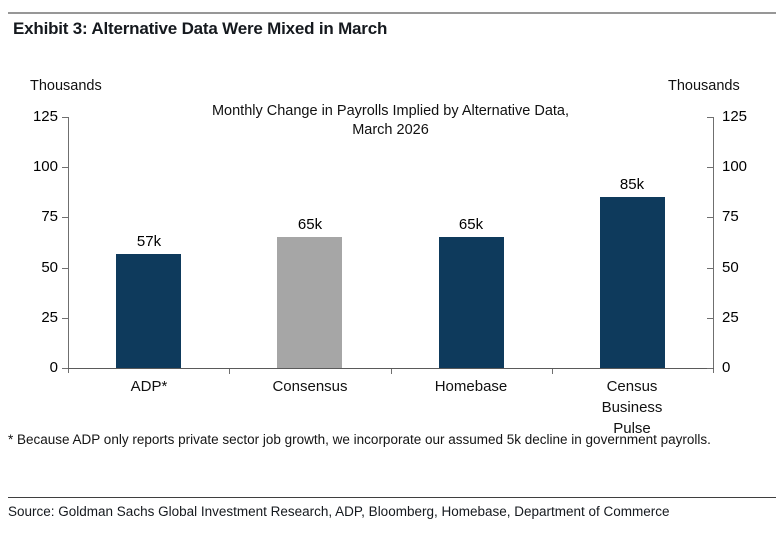  I want to click on left-axis-unit-label: Thousands, so click(66, 86).